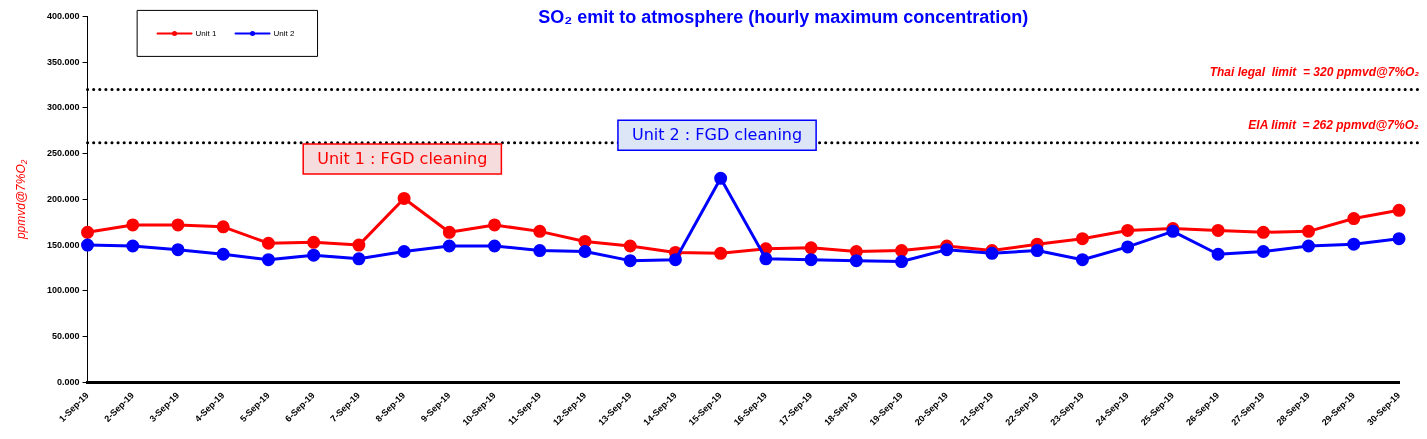  Describe the element at coordinates (63, 290) in the screenshot. I see `y-tick-label: 100.000` at that location.